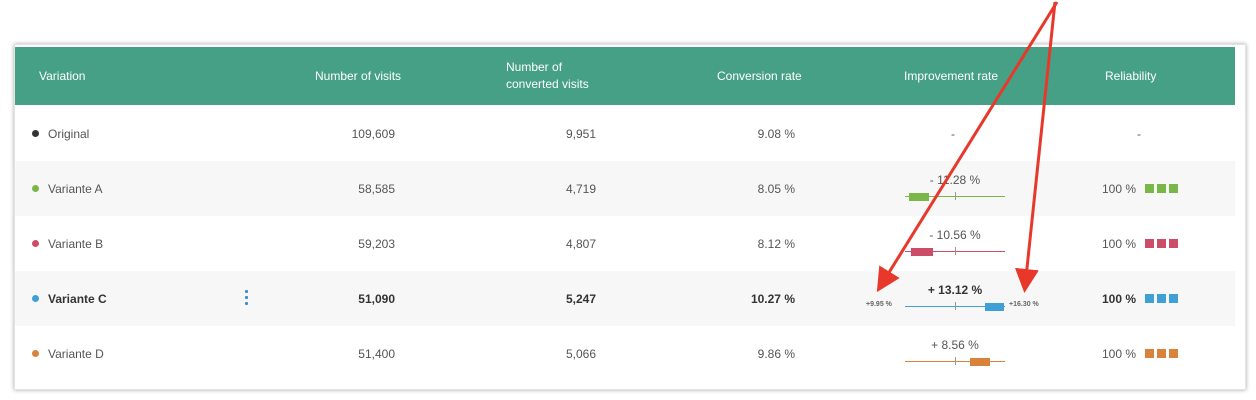 The width and height of the screenshot is (1256, 400). What do you see at coordinates (69, 133) in the screenshot?
I see `variation-name: Original` at bounding box center [69, 133].